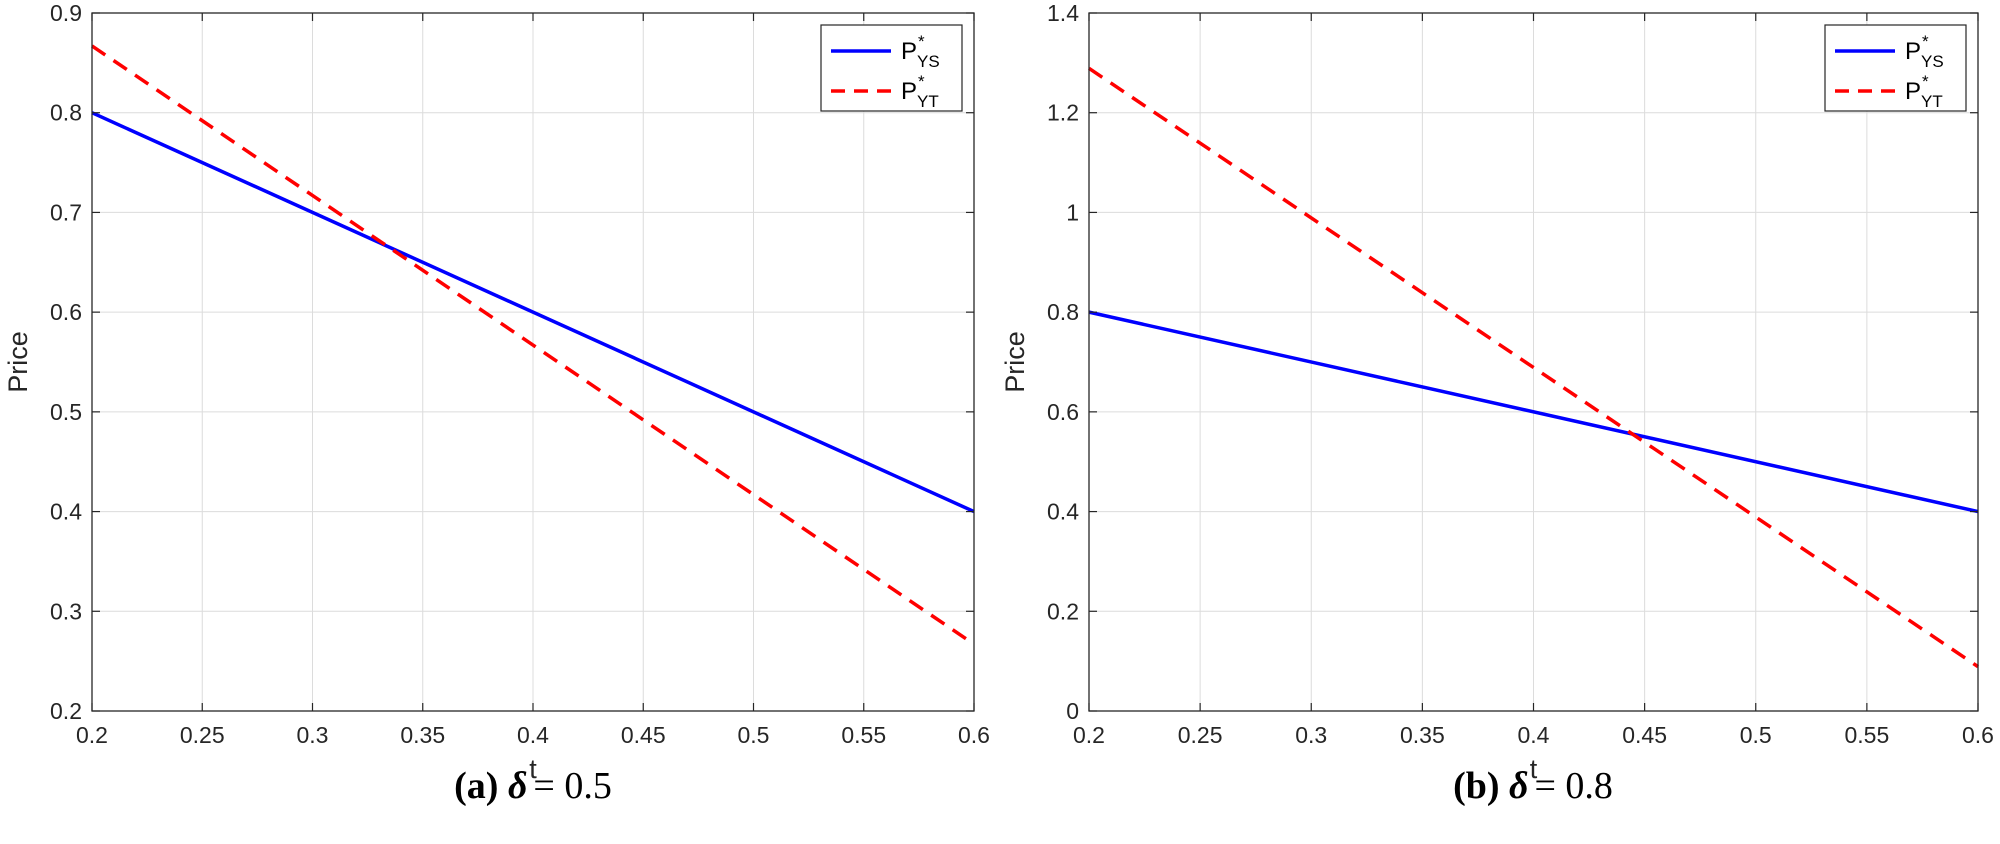 This screenshot has height=844, width=2000. Describe the element at coordinates (1063, 113) in the screenshot. I see `y-tick-label: 1.2` at that location.